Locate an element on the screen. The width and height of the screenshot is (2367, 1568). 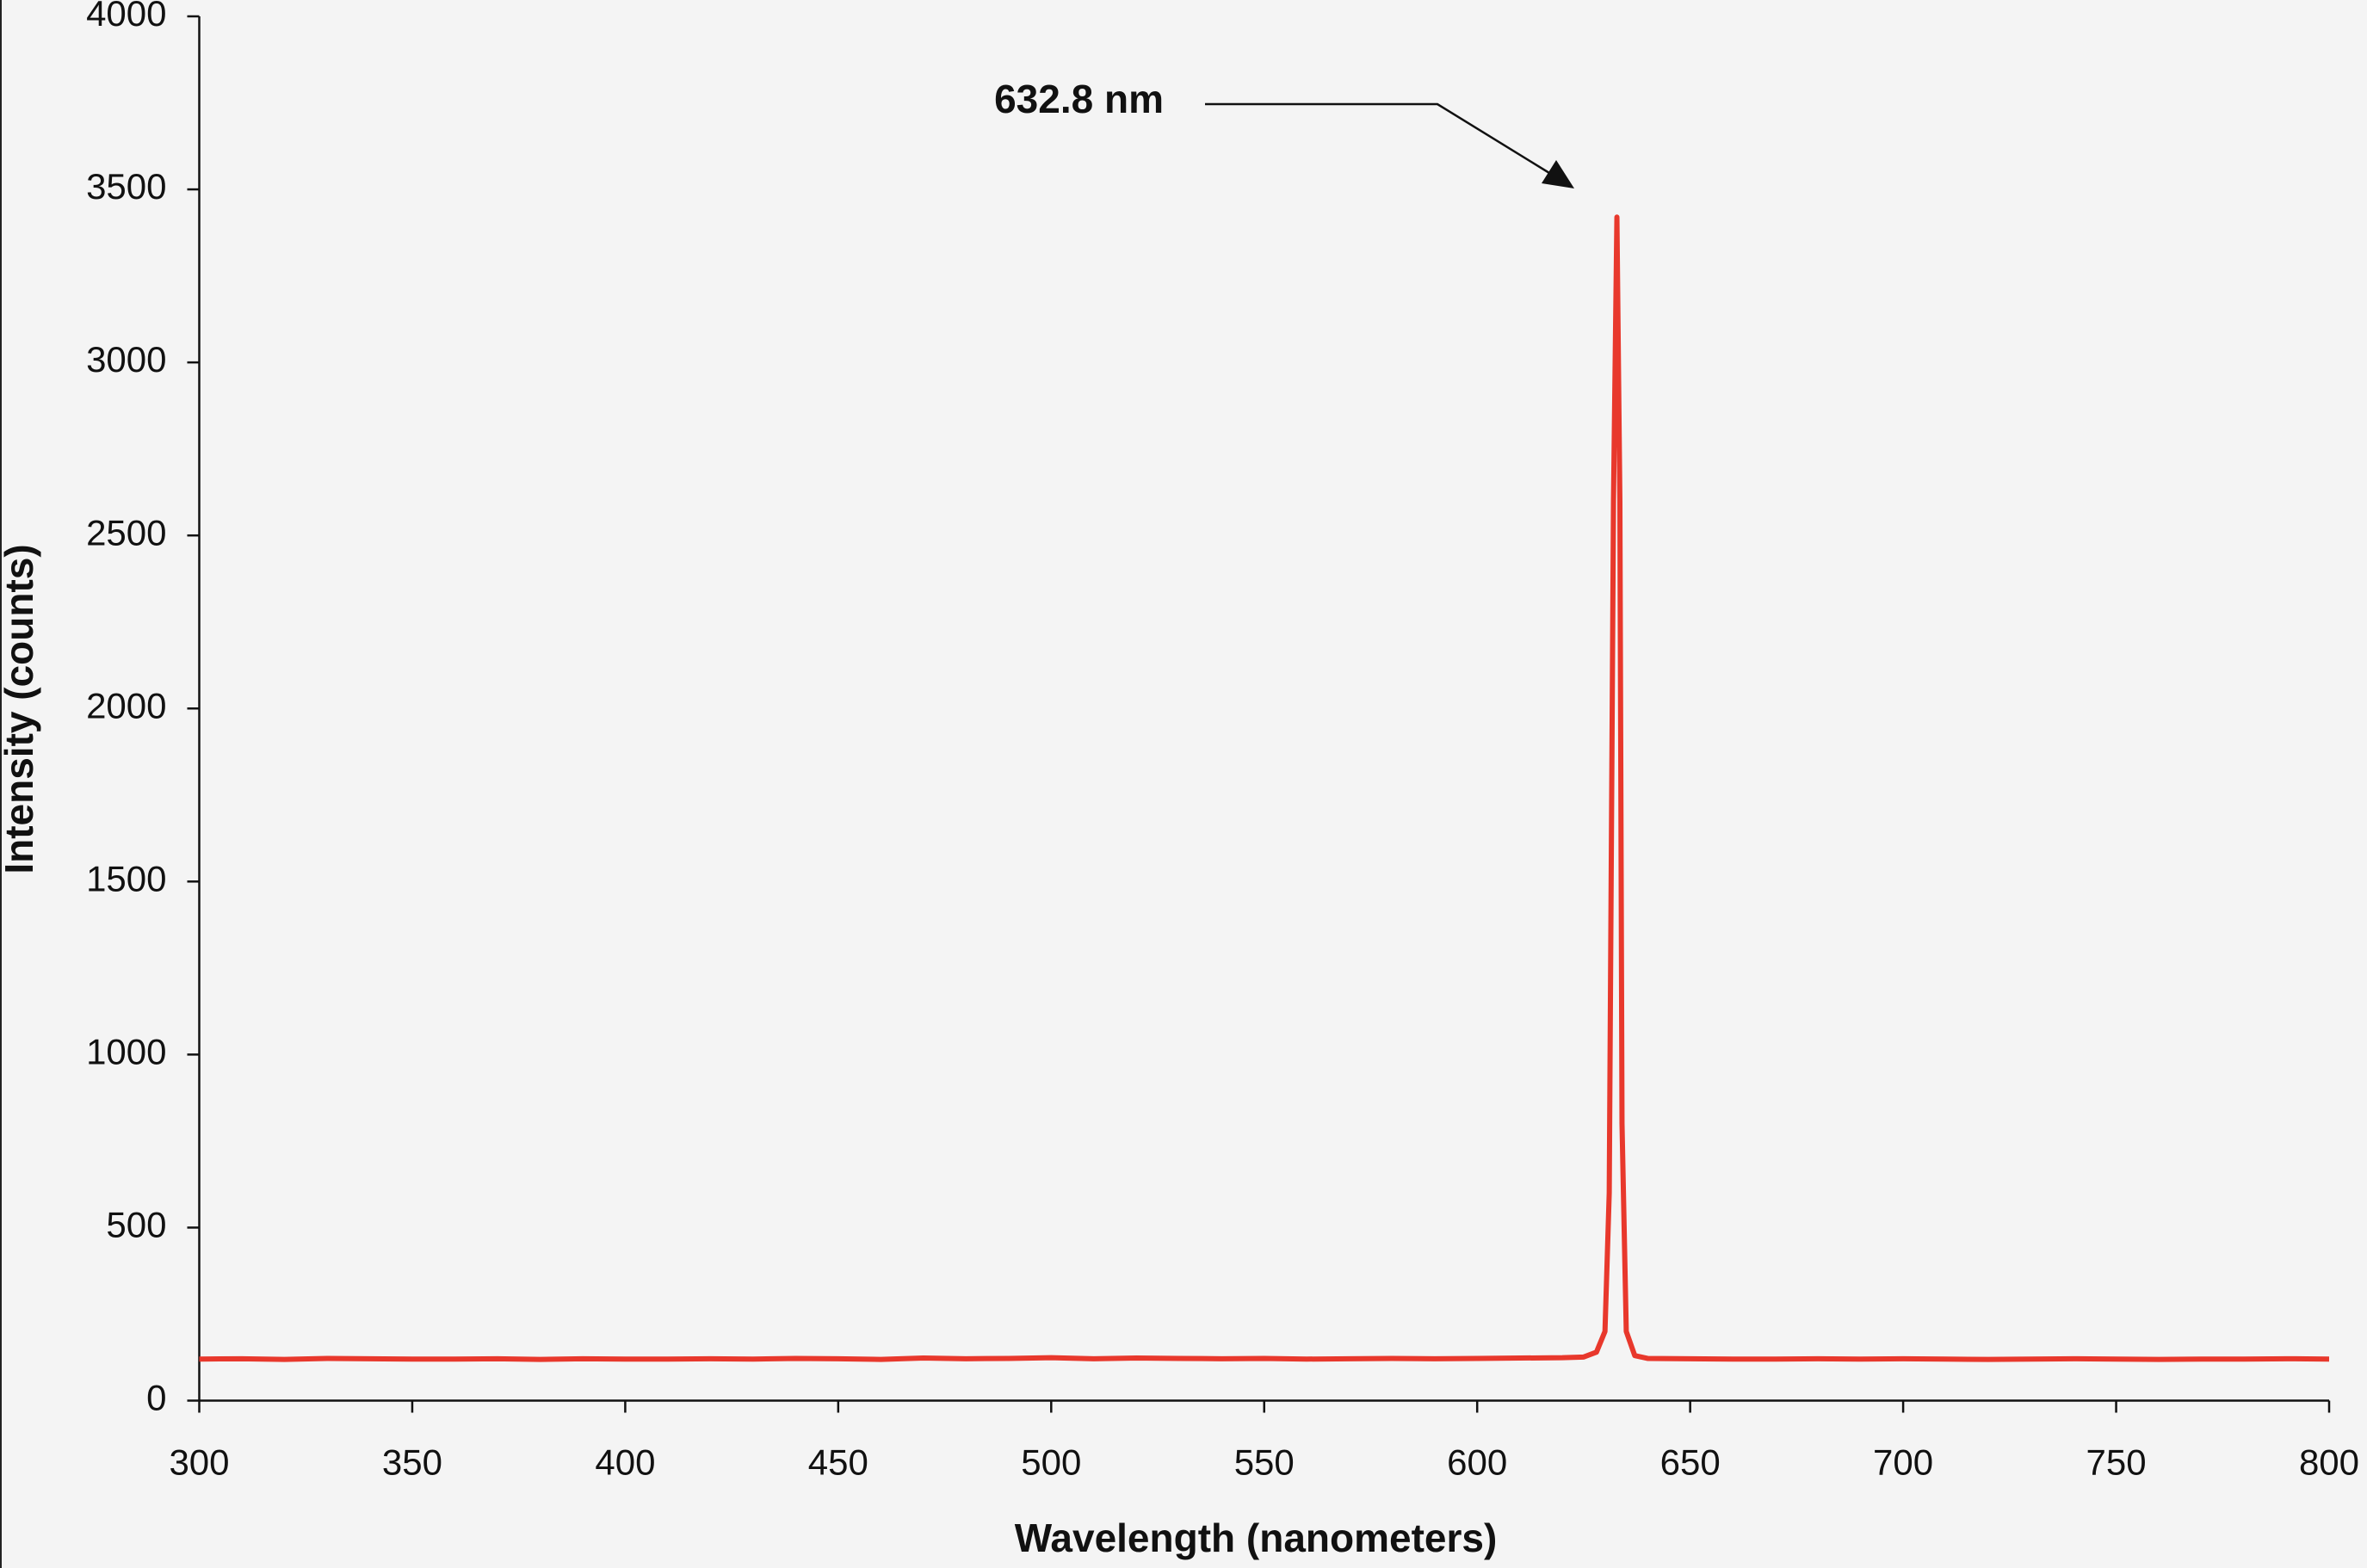
annotation-arrow is located at coordinates (1377, 139).